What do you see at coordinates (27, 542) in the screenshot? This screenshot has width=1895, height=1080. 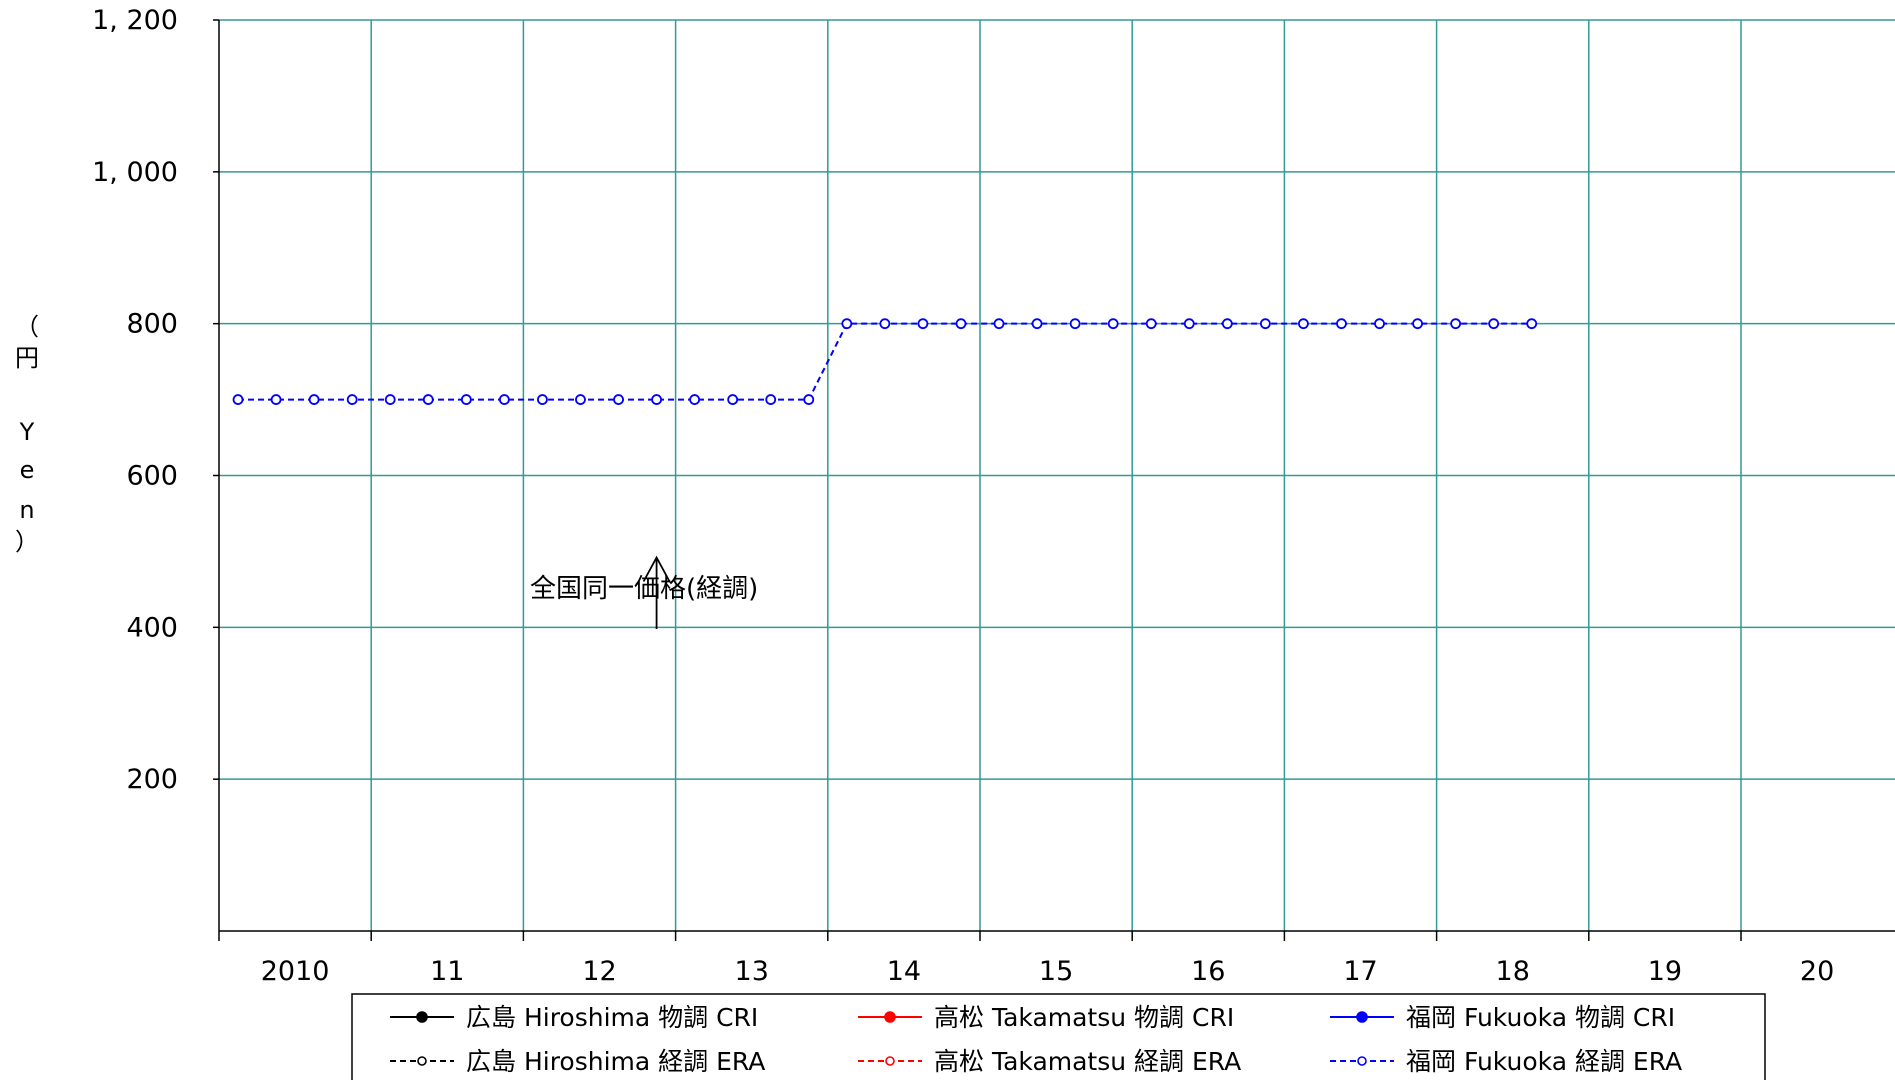 I see `y-axis-label-char: ）` at bounding box center [27, 542].